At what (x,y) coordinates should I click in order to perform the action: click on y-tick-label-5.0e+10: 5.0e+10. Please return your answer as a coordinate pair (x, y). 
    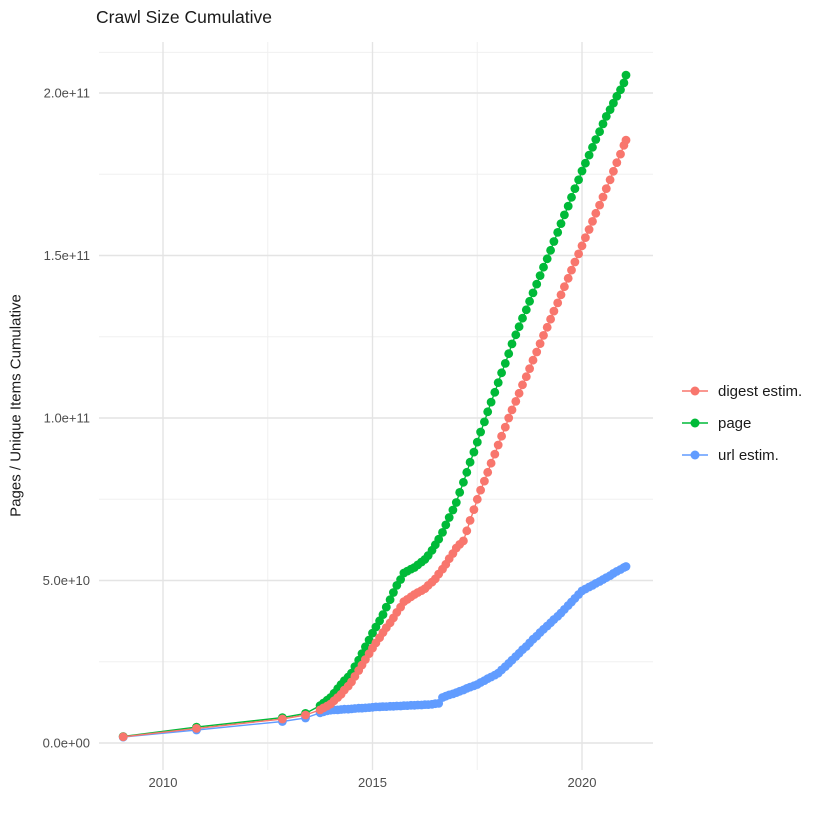
    Looking at the image, I should click on (66, 580).